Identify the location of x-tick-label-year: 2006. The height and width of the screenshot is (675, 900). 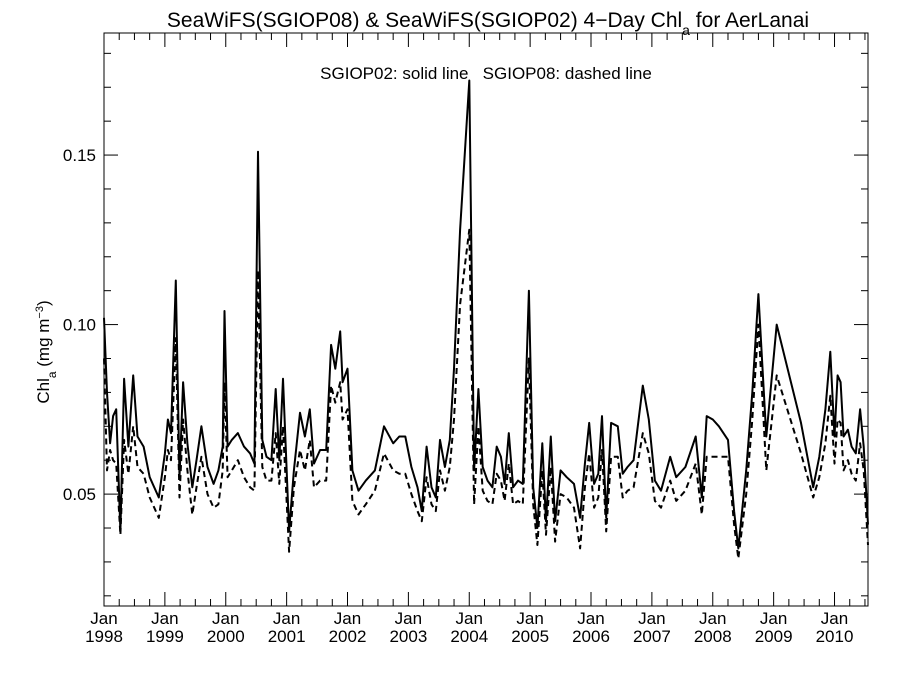
(591, 636).